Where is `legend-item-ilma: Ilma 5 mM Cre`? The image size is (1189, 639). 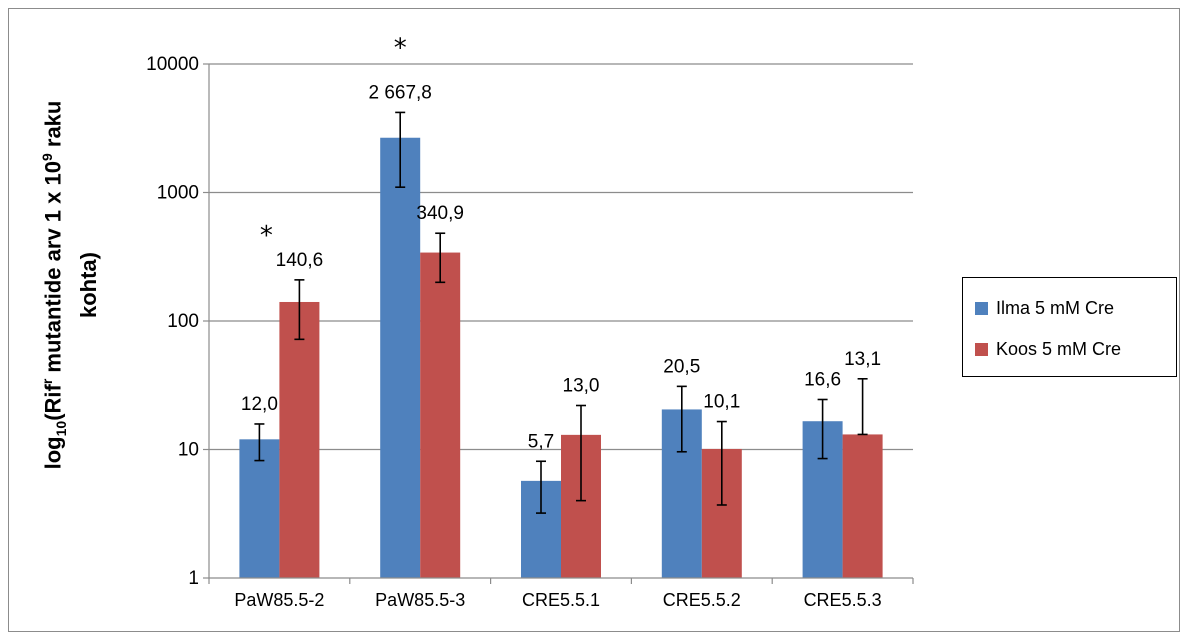
legend-item-ilma: Ilma 5 mM Cre is located at coordinates (1044, 308).